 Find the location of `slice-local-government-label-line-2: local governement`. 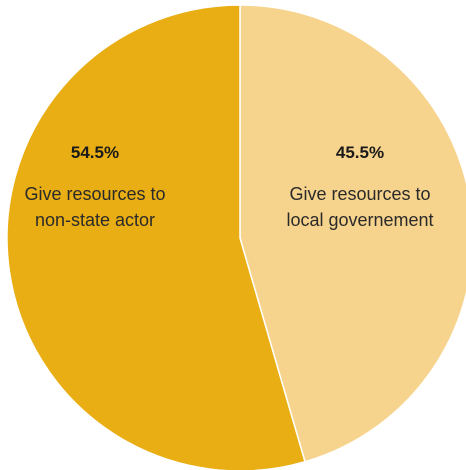

slice-local-government-label-line-2: local governement is located at coordinates (359, 220).